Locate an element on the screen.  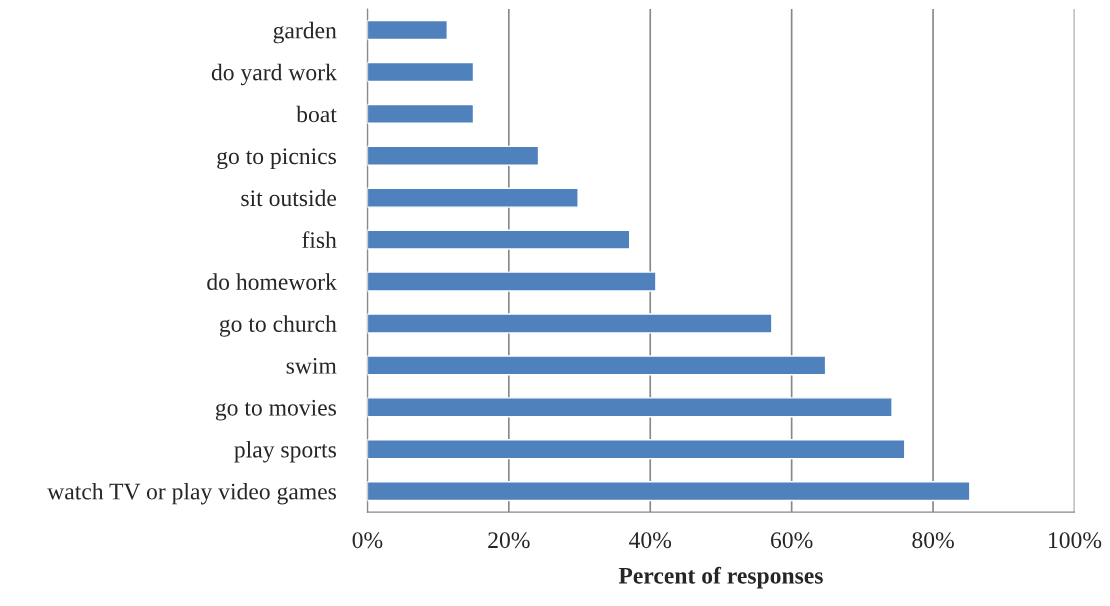
x-tick-label: 80% is located at coordinates (933, 540).